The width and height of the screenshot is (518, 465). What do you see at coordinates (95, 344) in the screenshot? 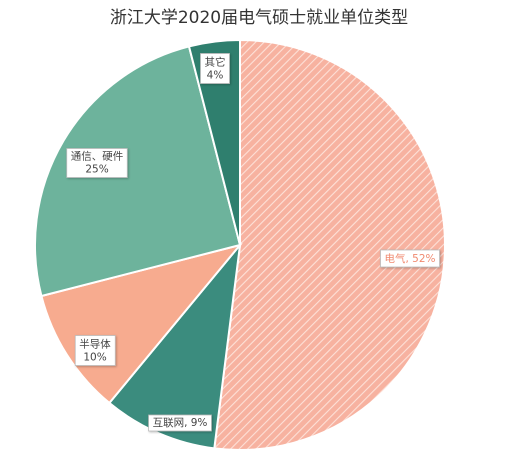
I see `label-name: 半导体` at bounding box center [95, 344].